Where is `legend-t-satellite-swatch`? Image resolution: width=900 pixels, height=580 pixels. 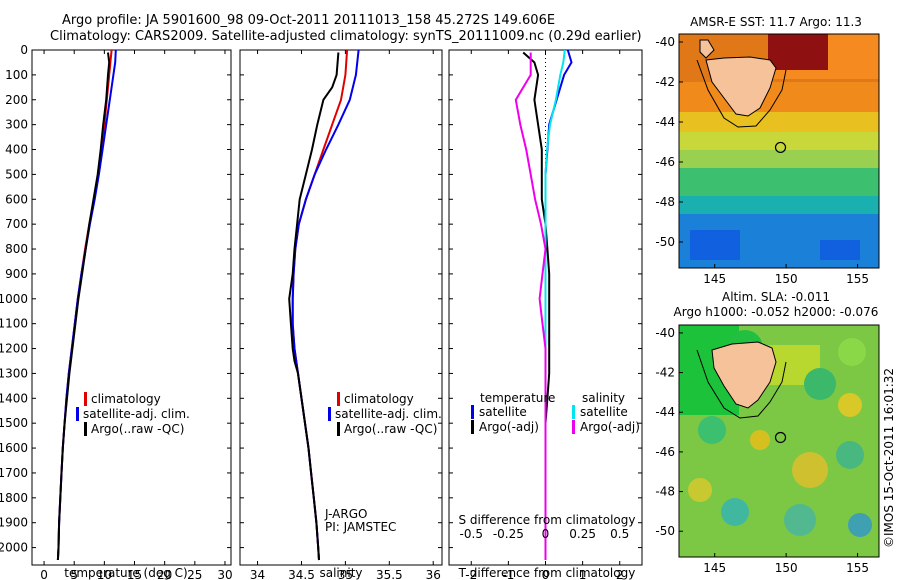 legend-t-satellite-swatch is located at coordinates (472, 412).